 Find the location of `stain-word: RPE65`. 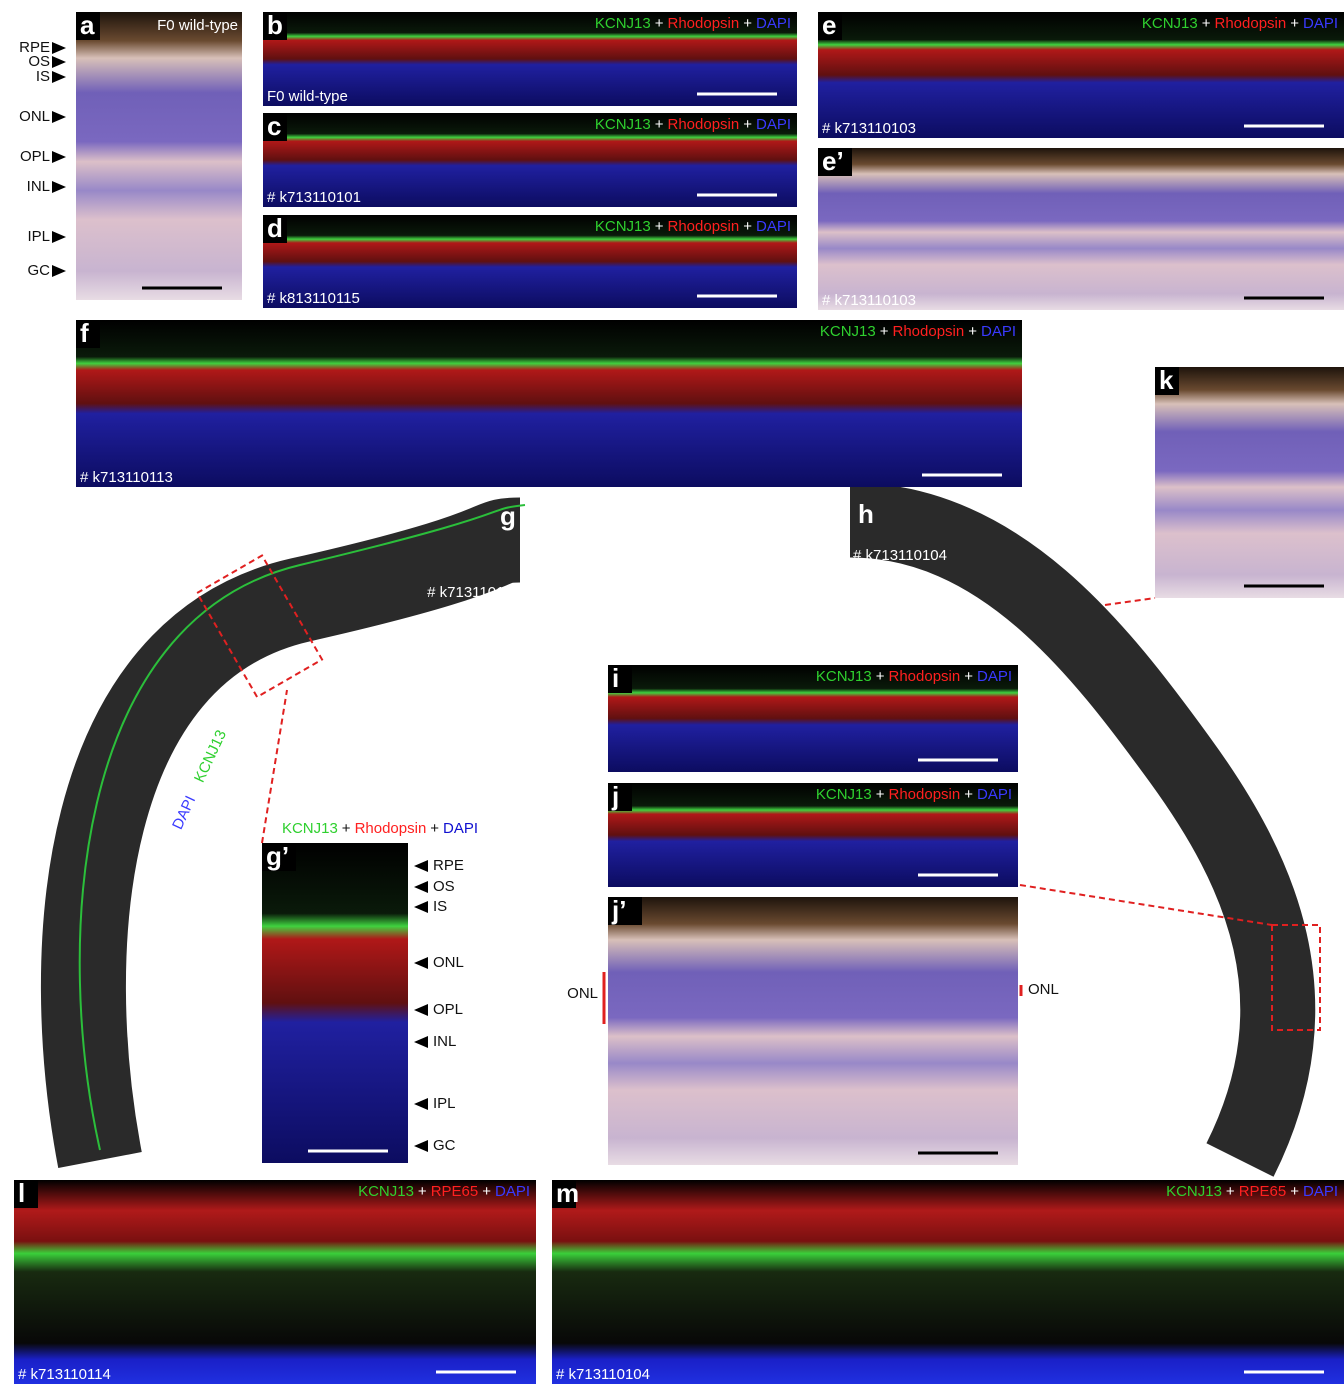

stain-word: RPE65 is located at coordinates (1263, 1191).